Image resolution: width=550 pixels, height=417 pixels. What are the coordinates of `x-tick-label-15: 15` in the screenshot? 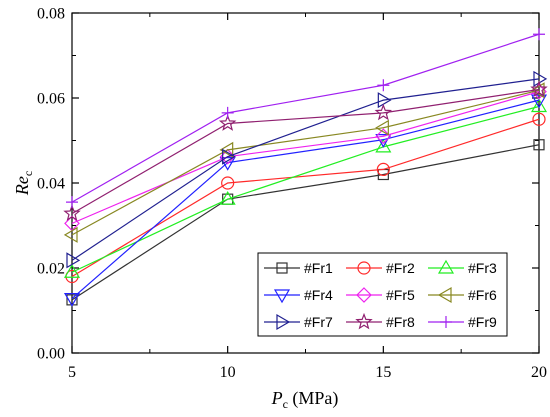 It's located at (383, 372).